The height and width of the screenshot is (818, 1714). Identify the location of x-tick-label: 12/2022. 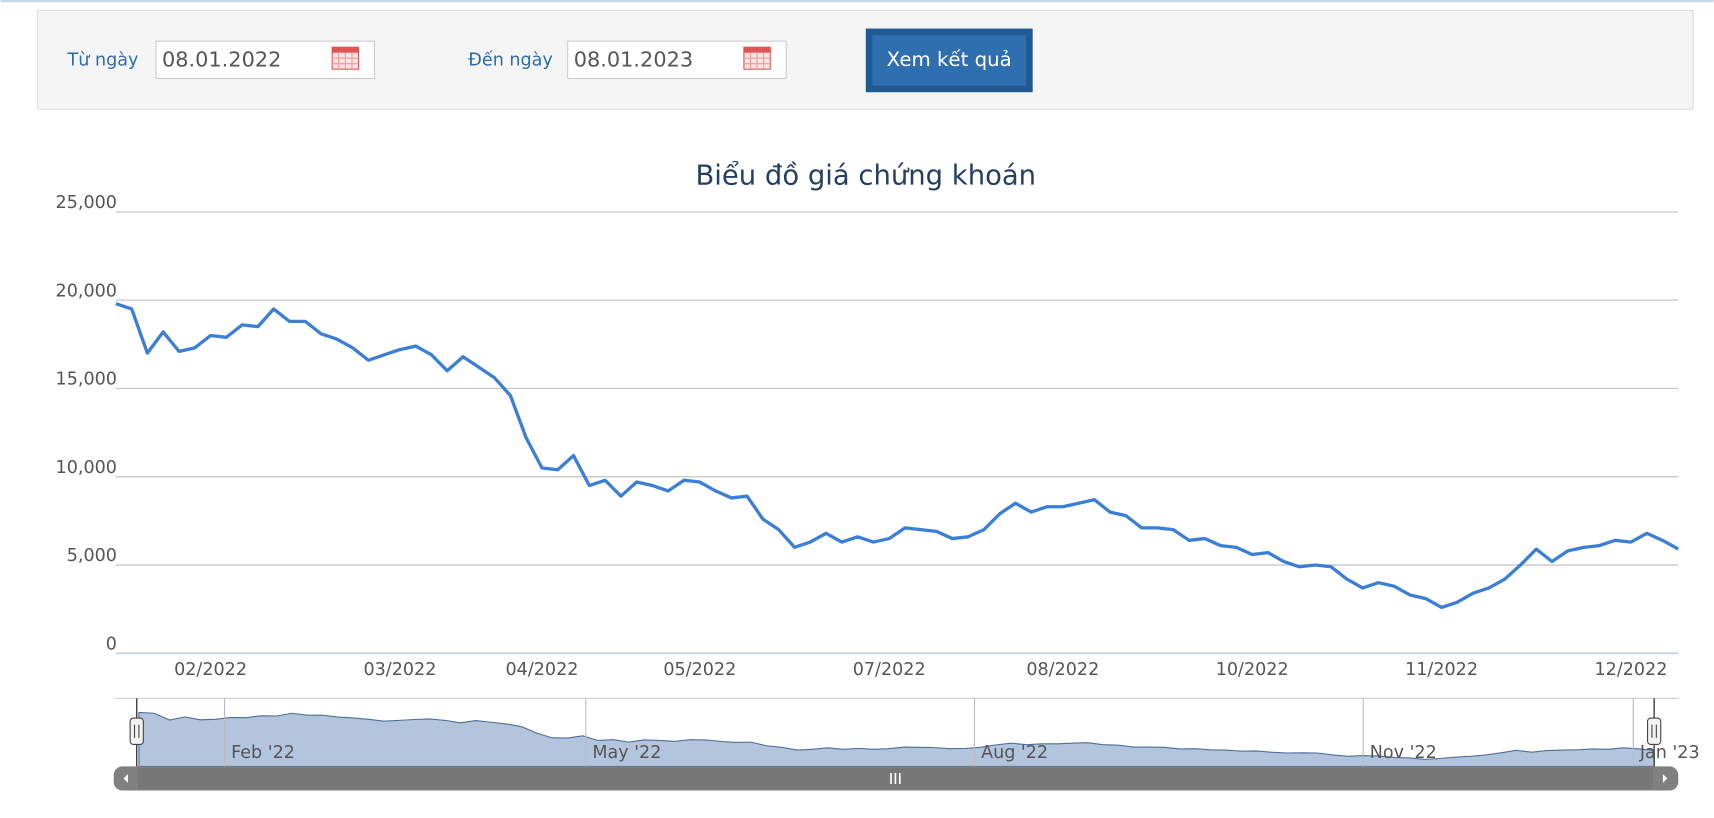
(1630, 670).